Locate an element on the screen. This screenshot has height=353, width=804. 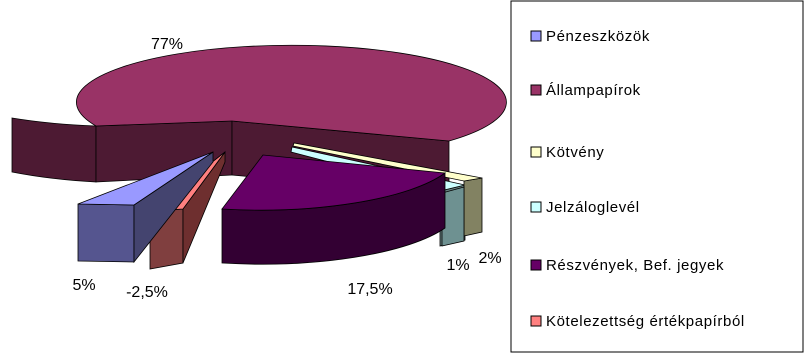
label-jelzaloglevel: 1% is located at coordinates (457, 265).